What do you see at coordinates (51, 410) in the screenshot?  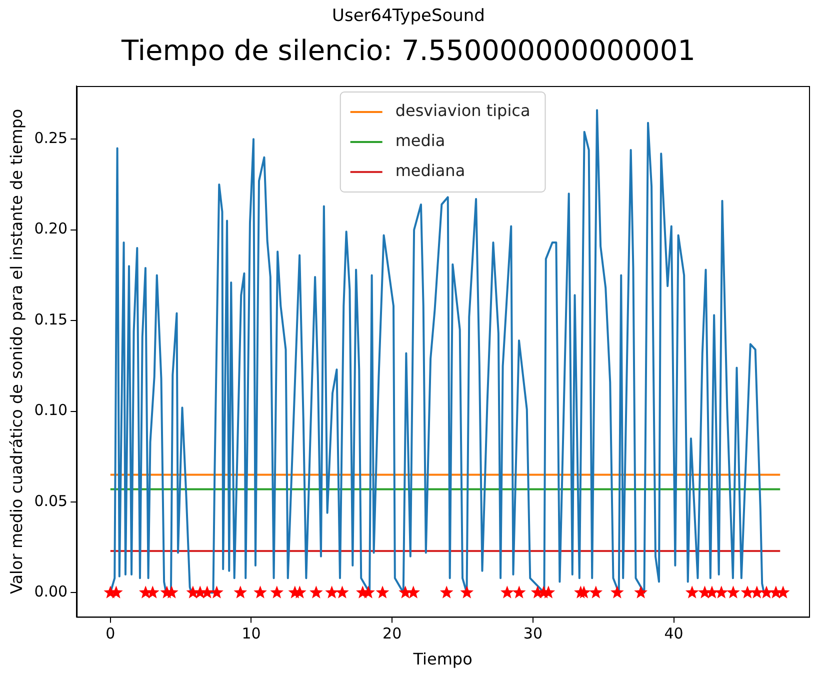 I see `y-tick-label: 0.10` at bounding box center [51, 410].